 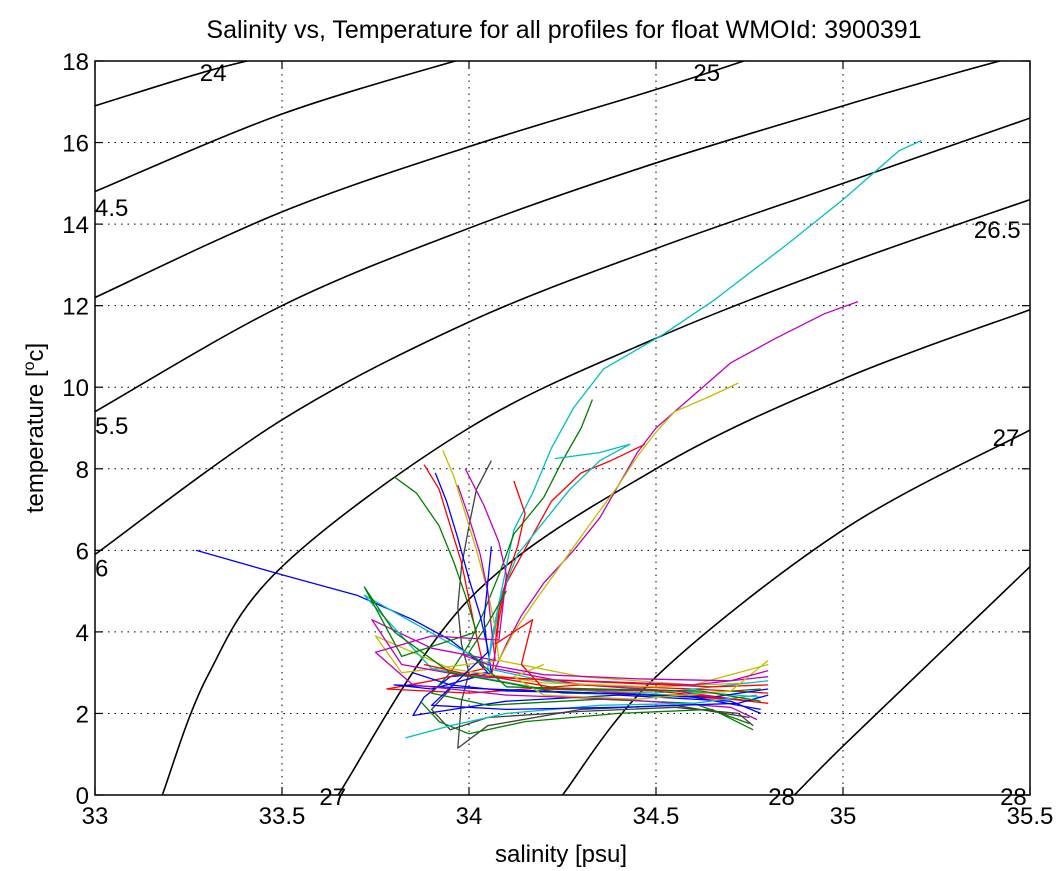 I want to click on y-tick-label: 2, so click(x=82, y=714).